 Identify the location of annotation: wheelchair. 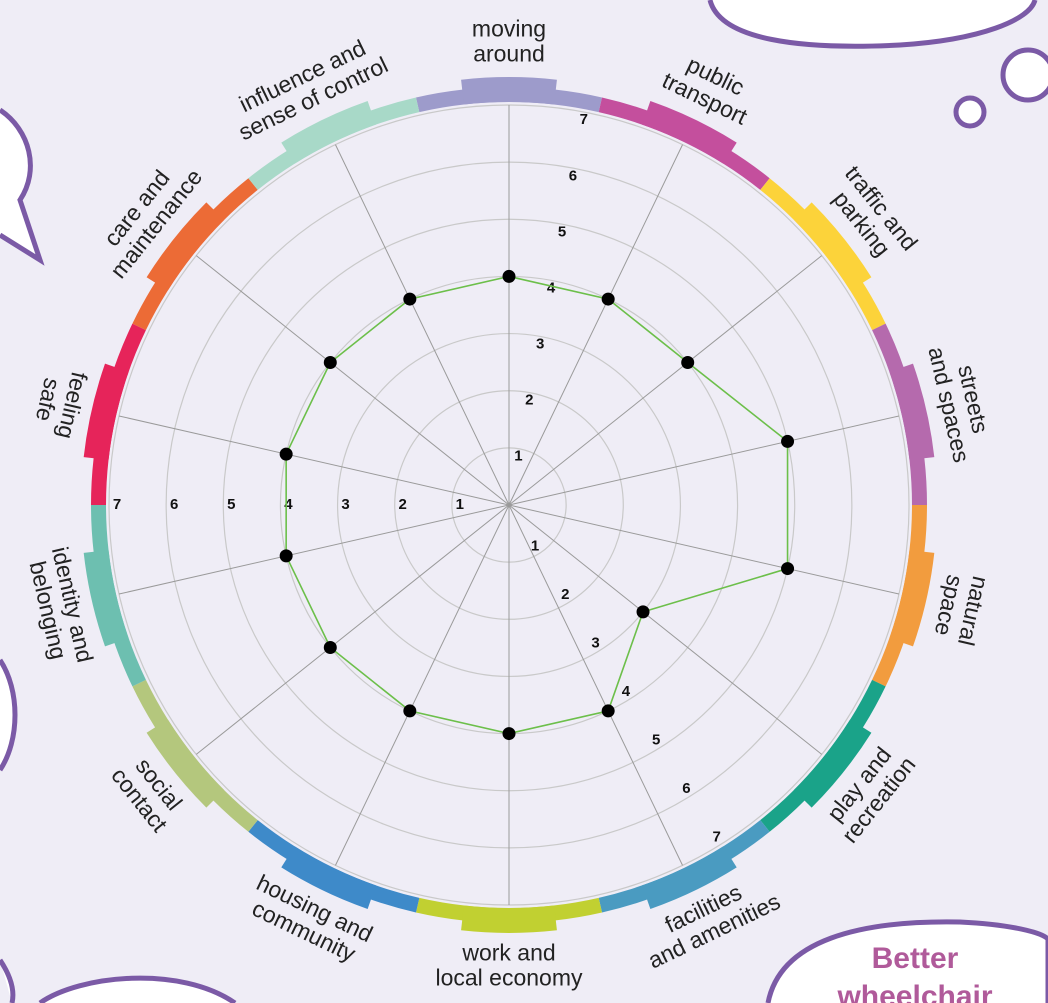
(914, 991).